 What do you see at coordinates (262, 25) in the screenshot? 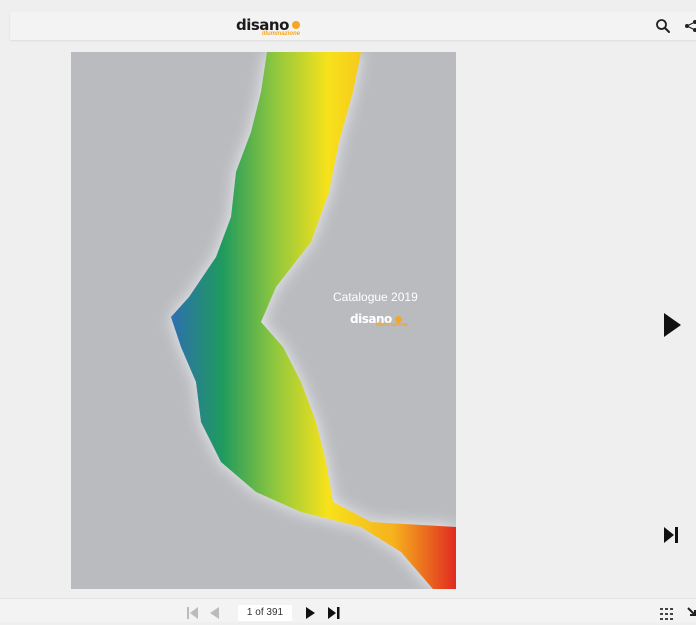
I see `brand-logo-text: disano` at bounding box center [262, 25].